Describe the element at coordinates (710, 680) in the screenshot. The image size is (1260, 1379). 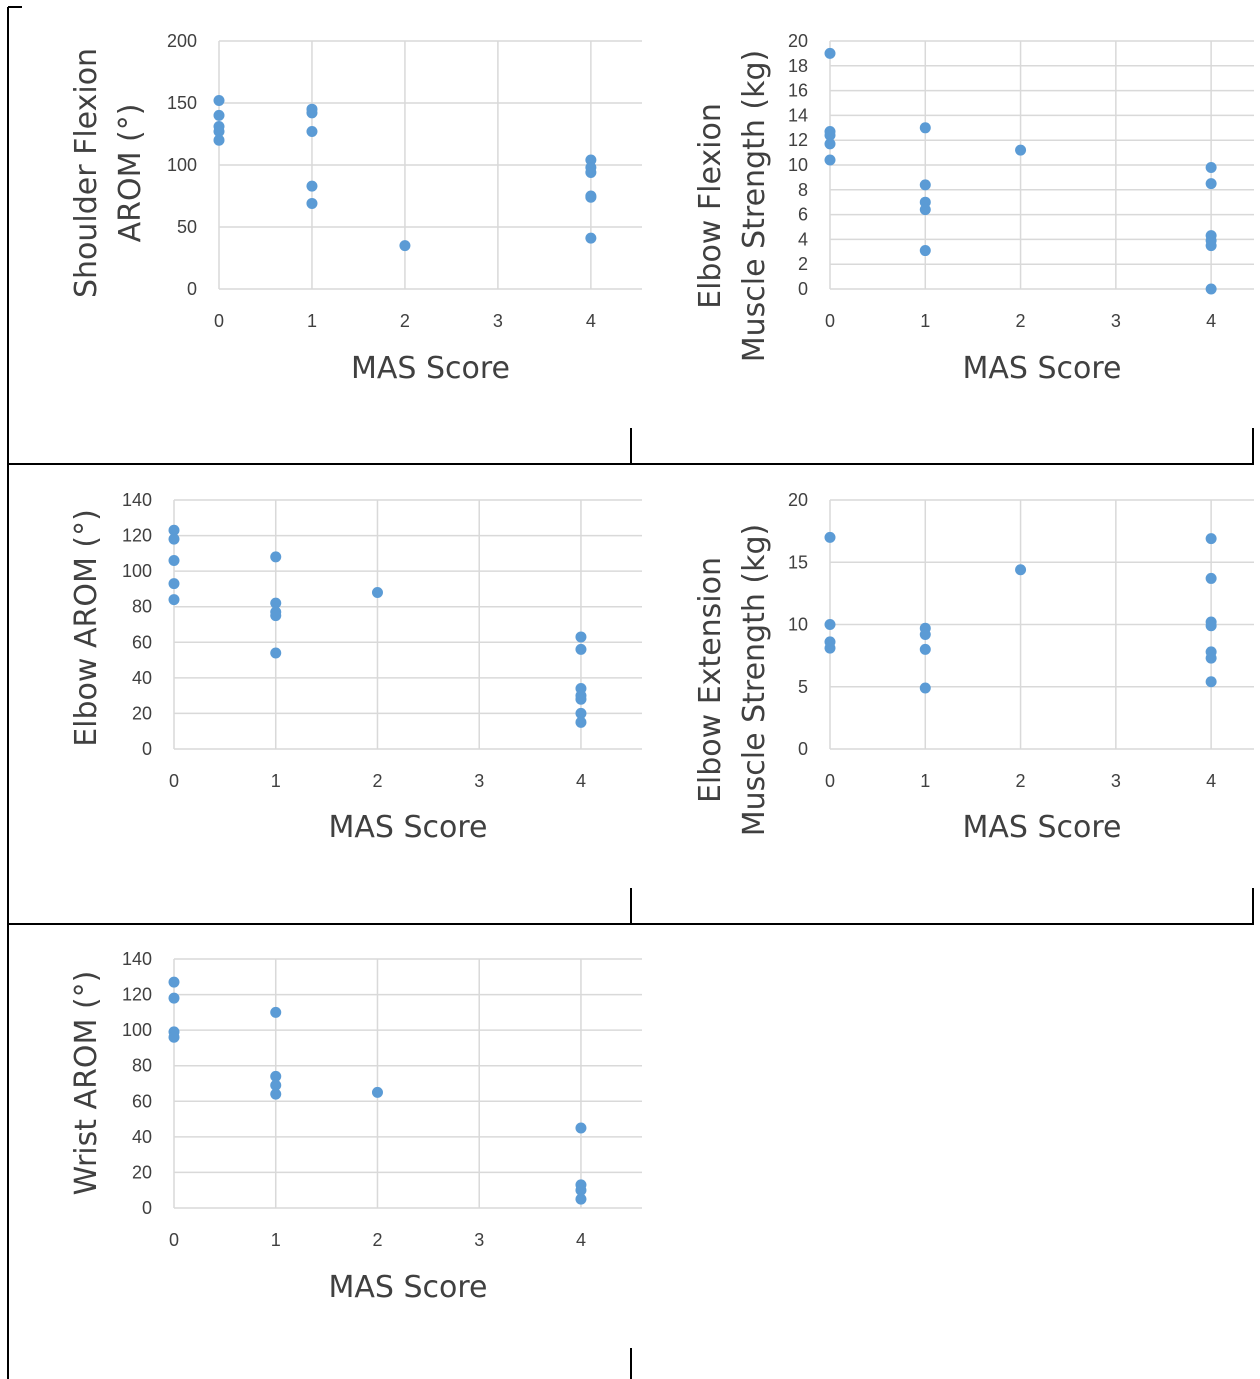
I see `y-axis-title: Elbow Extension` at that location.